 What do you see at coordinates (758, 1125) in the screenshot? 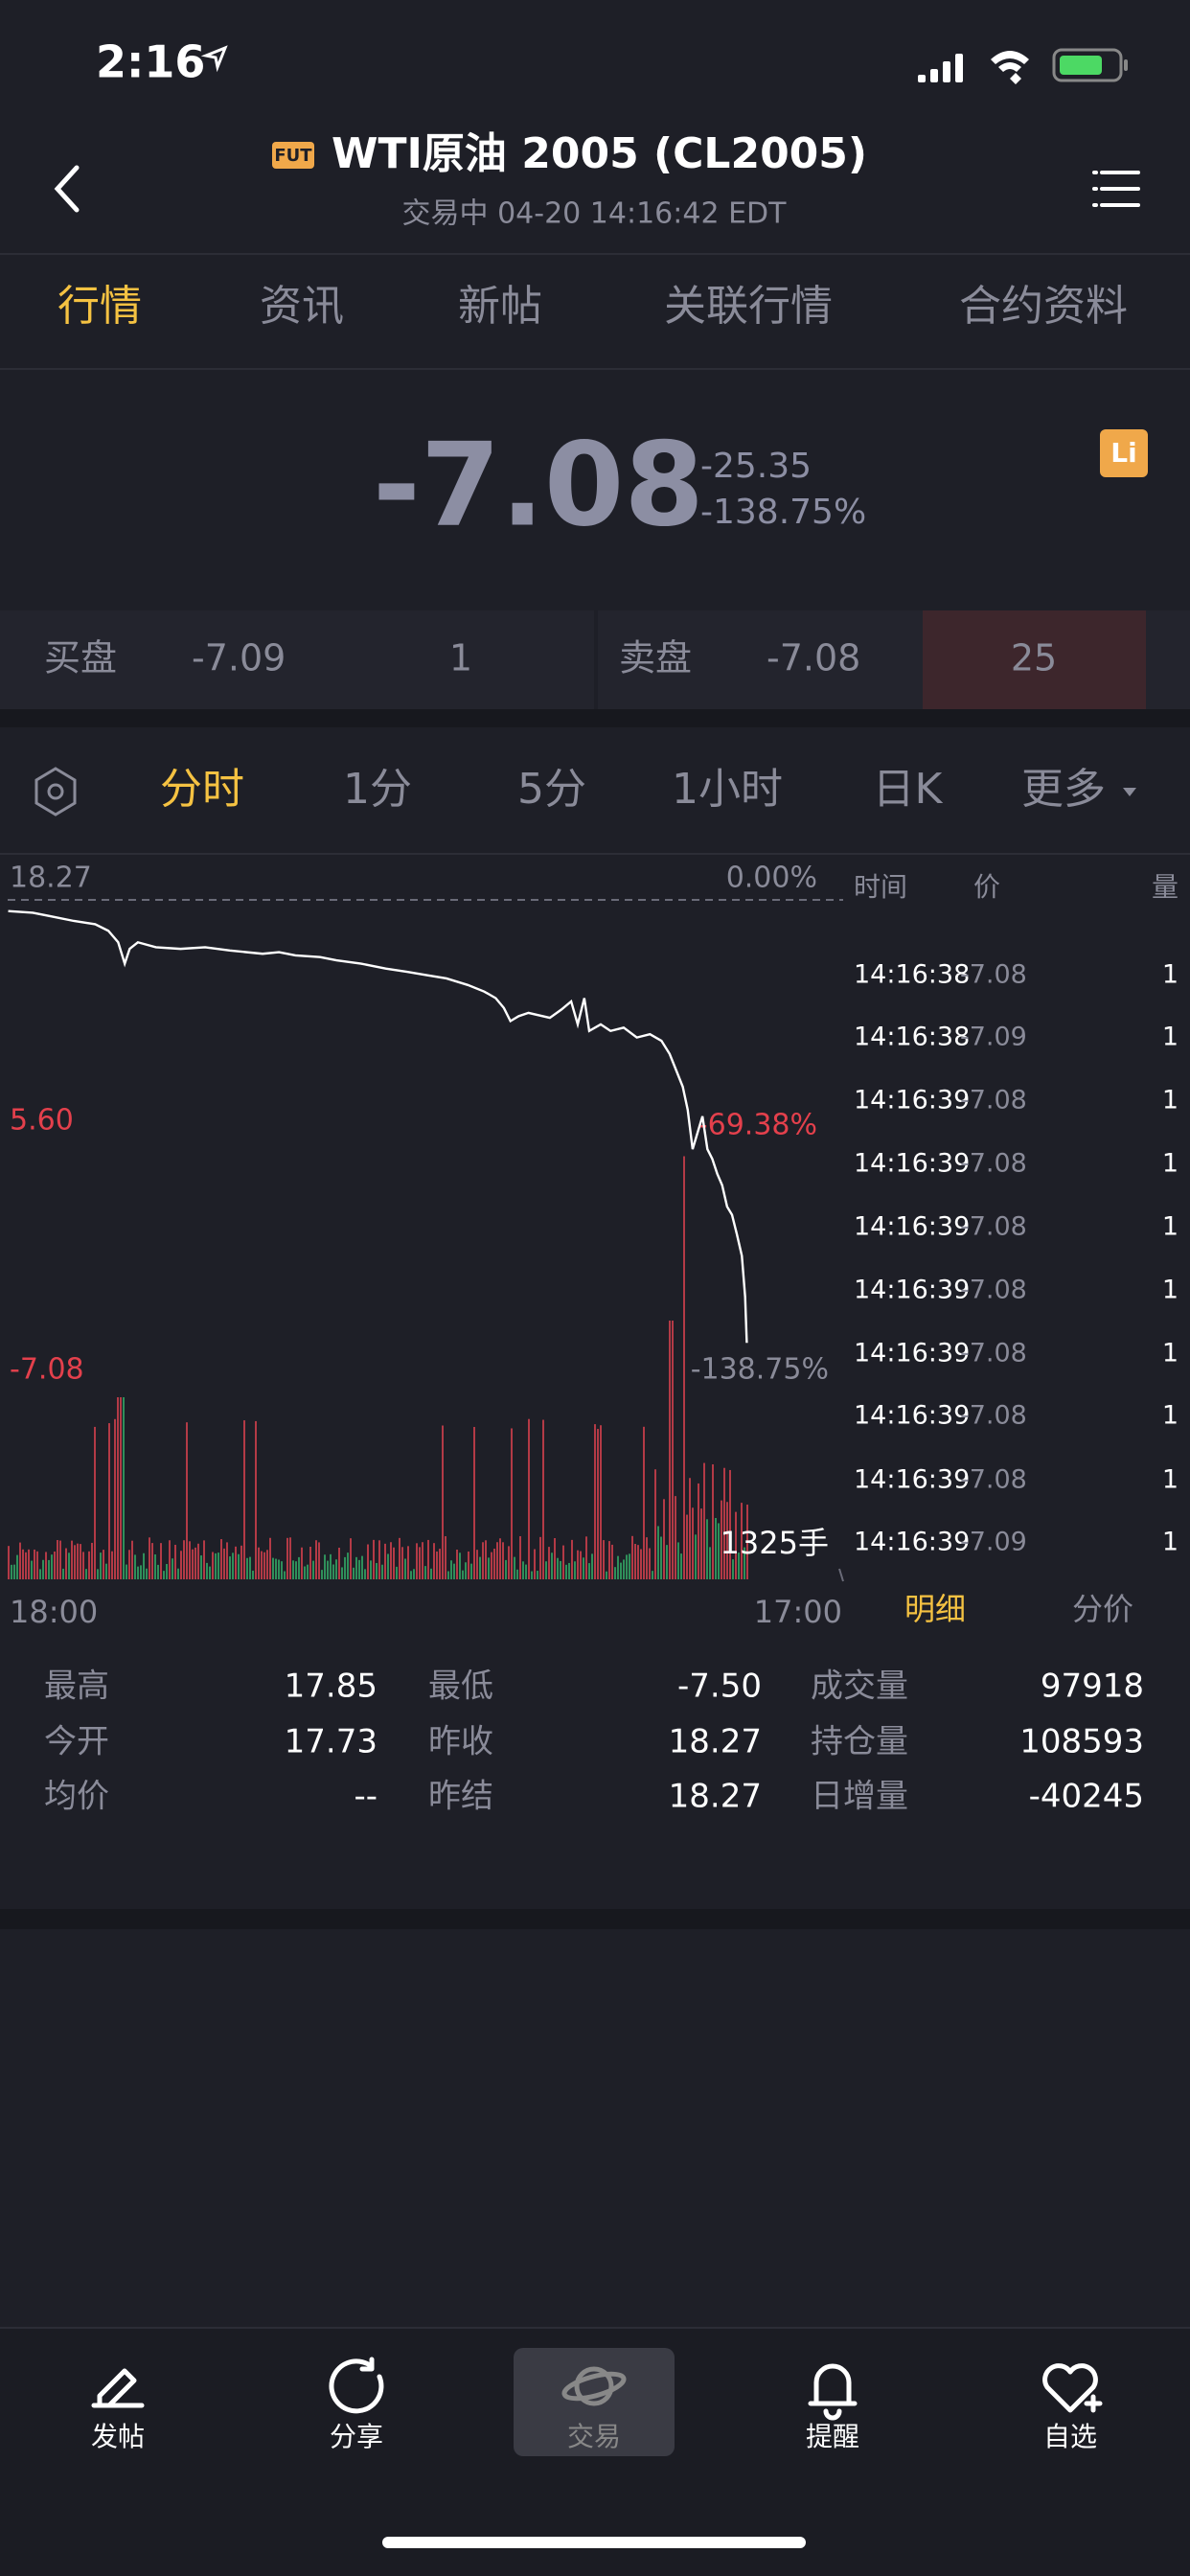
I see `pct-label: -69.38%` at bounding box center [758, 1125].